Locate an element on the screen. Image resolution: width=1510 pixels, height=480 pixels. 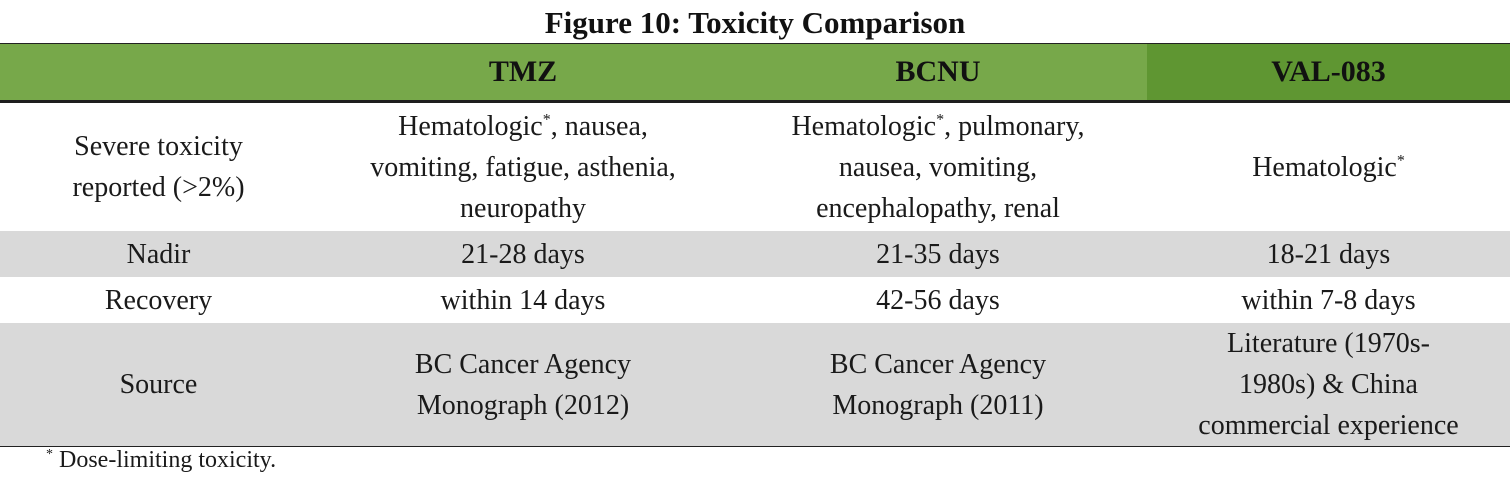
header-empty-cell is located at coordinates (158, 73).